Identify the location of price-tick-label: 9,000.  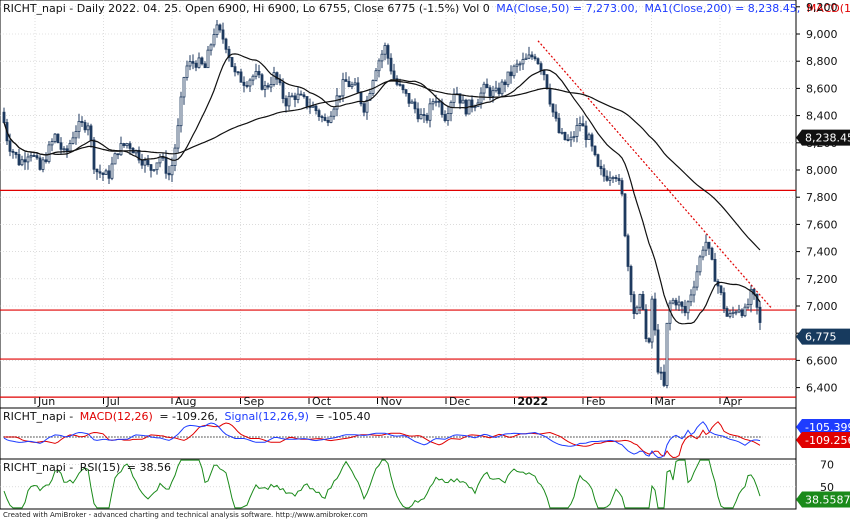
(822, 34).